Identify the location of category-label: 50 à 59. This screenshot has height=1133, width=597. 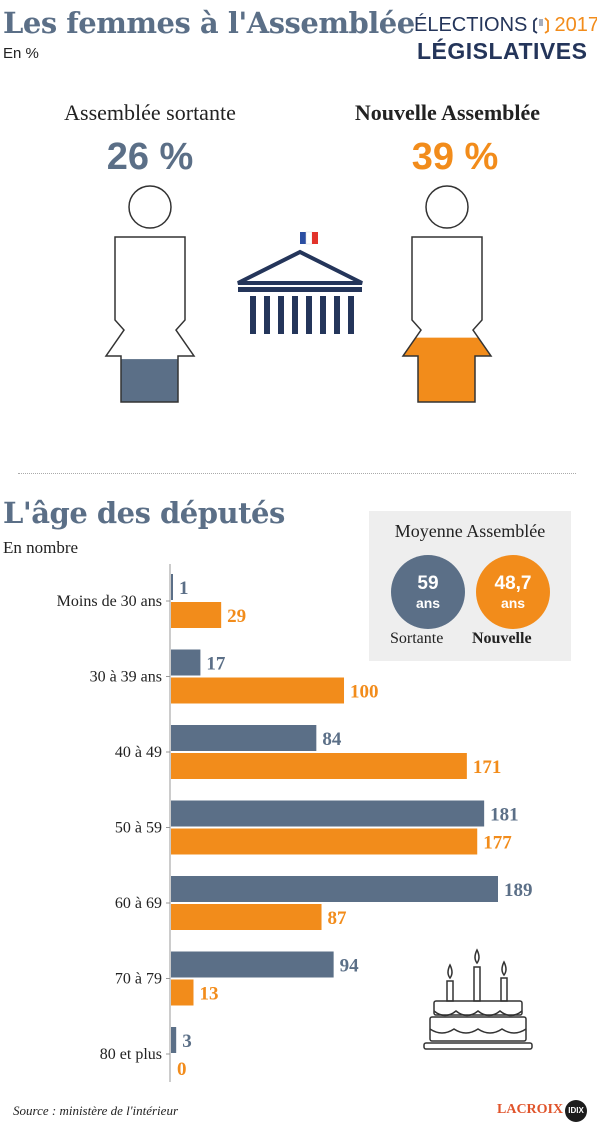
(138, 828).